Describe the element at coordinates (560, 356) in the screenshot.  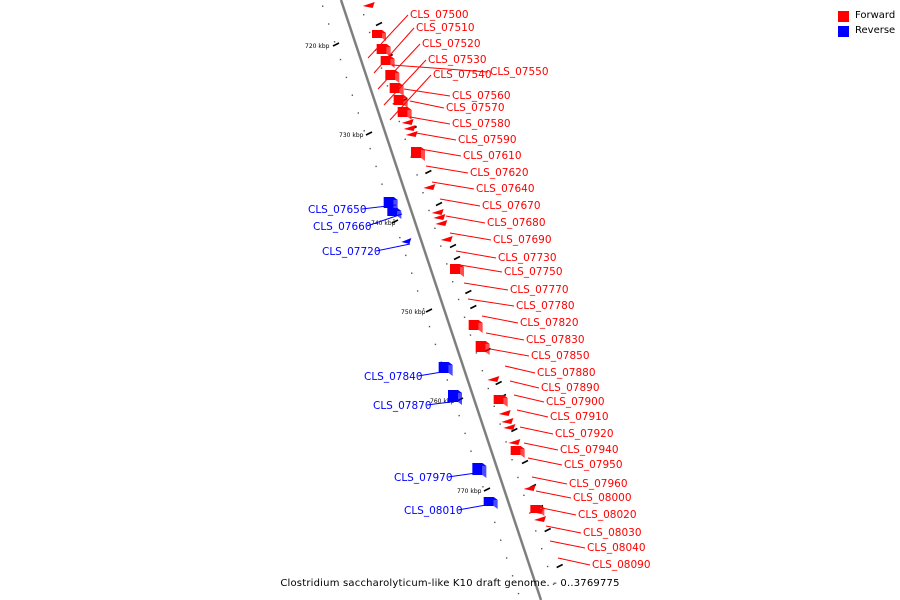
I see `gene-label-forward: CLS_07850` at that location.